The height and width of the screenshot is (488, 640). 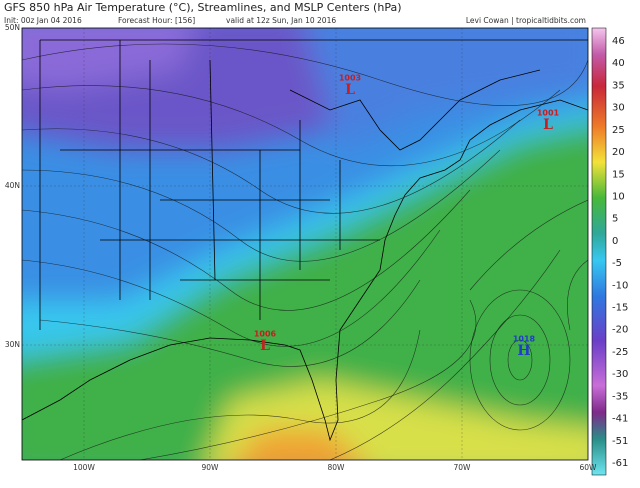 I want to click on colorbar-label: 20, so click(x=618, y=152).